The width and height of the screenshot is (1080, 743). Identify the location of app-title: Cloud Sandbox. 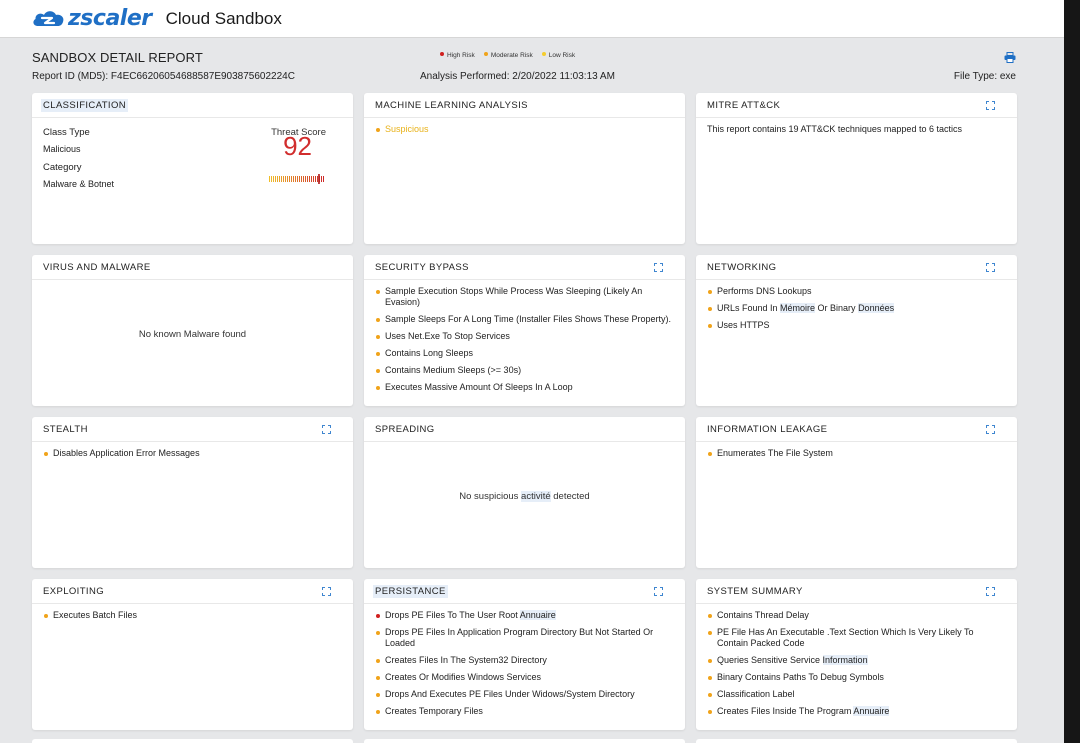
(223, 18).